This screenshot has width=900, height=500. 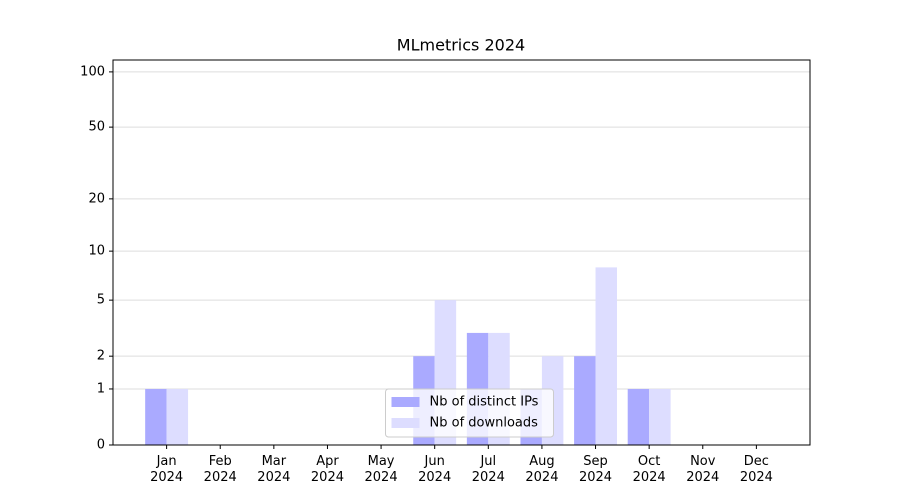 What do you see at coordinates (461, 45) in the screenshot?
I see `chart-title: MLmetrics 2024` at bounding box center [461, 45].